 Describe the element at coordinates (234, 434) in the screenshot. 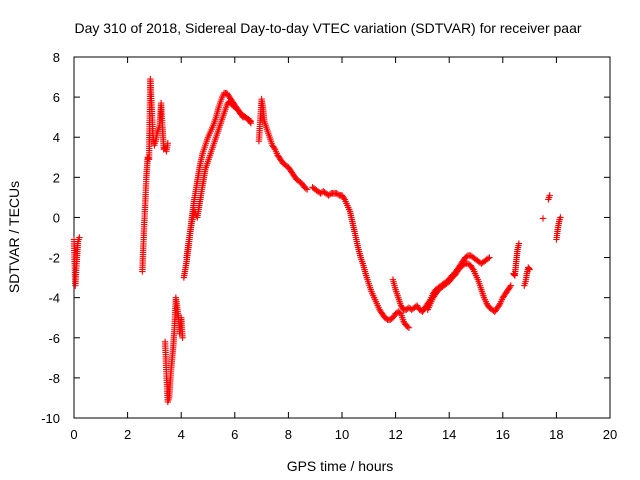

I see `x-tick-label: 6` at that location.